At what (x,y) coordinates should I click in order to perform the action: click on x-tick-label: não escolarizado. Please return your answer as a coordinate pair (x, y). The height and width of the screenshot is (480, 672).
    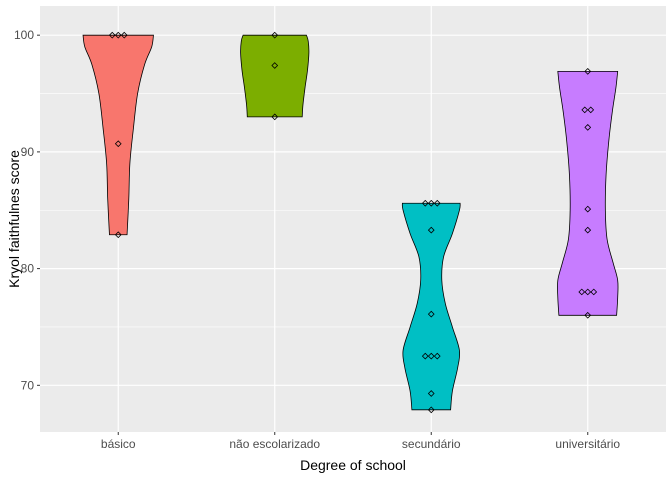
    Looking at the image, I should click on (274, 444).